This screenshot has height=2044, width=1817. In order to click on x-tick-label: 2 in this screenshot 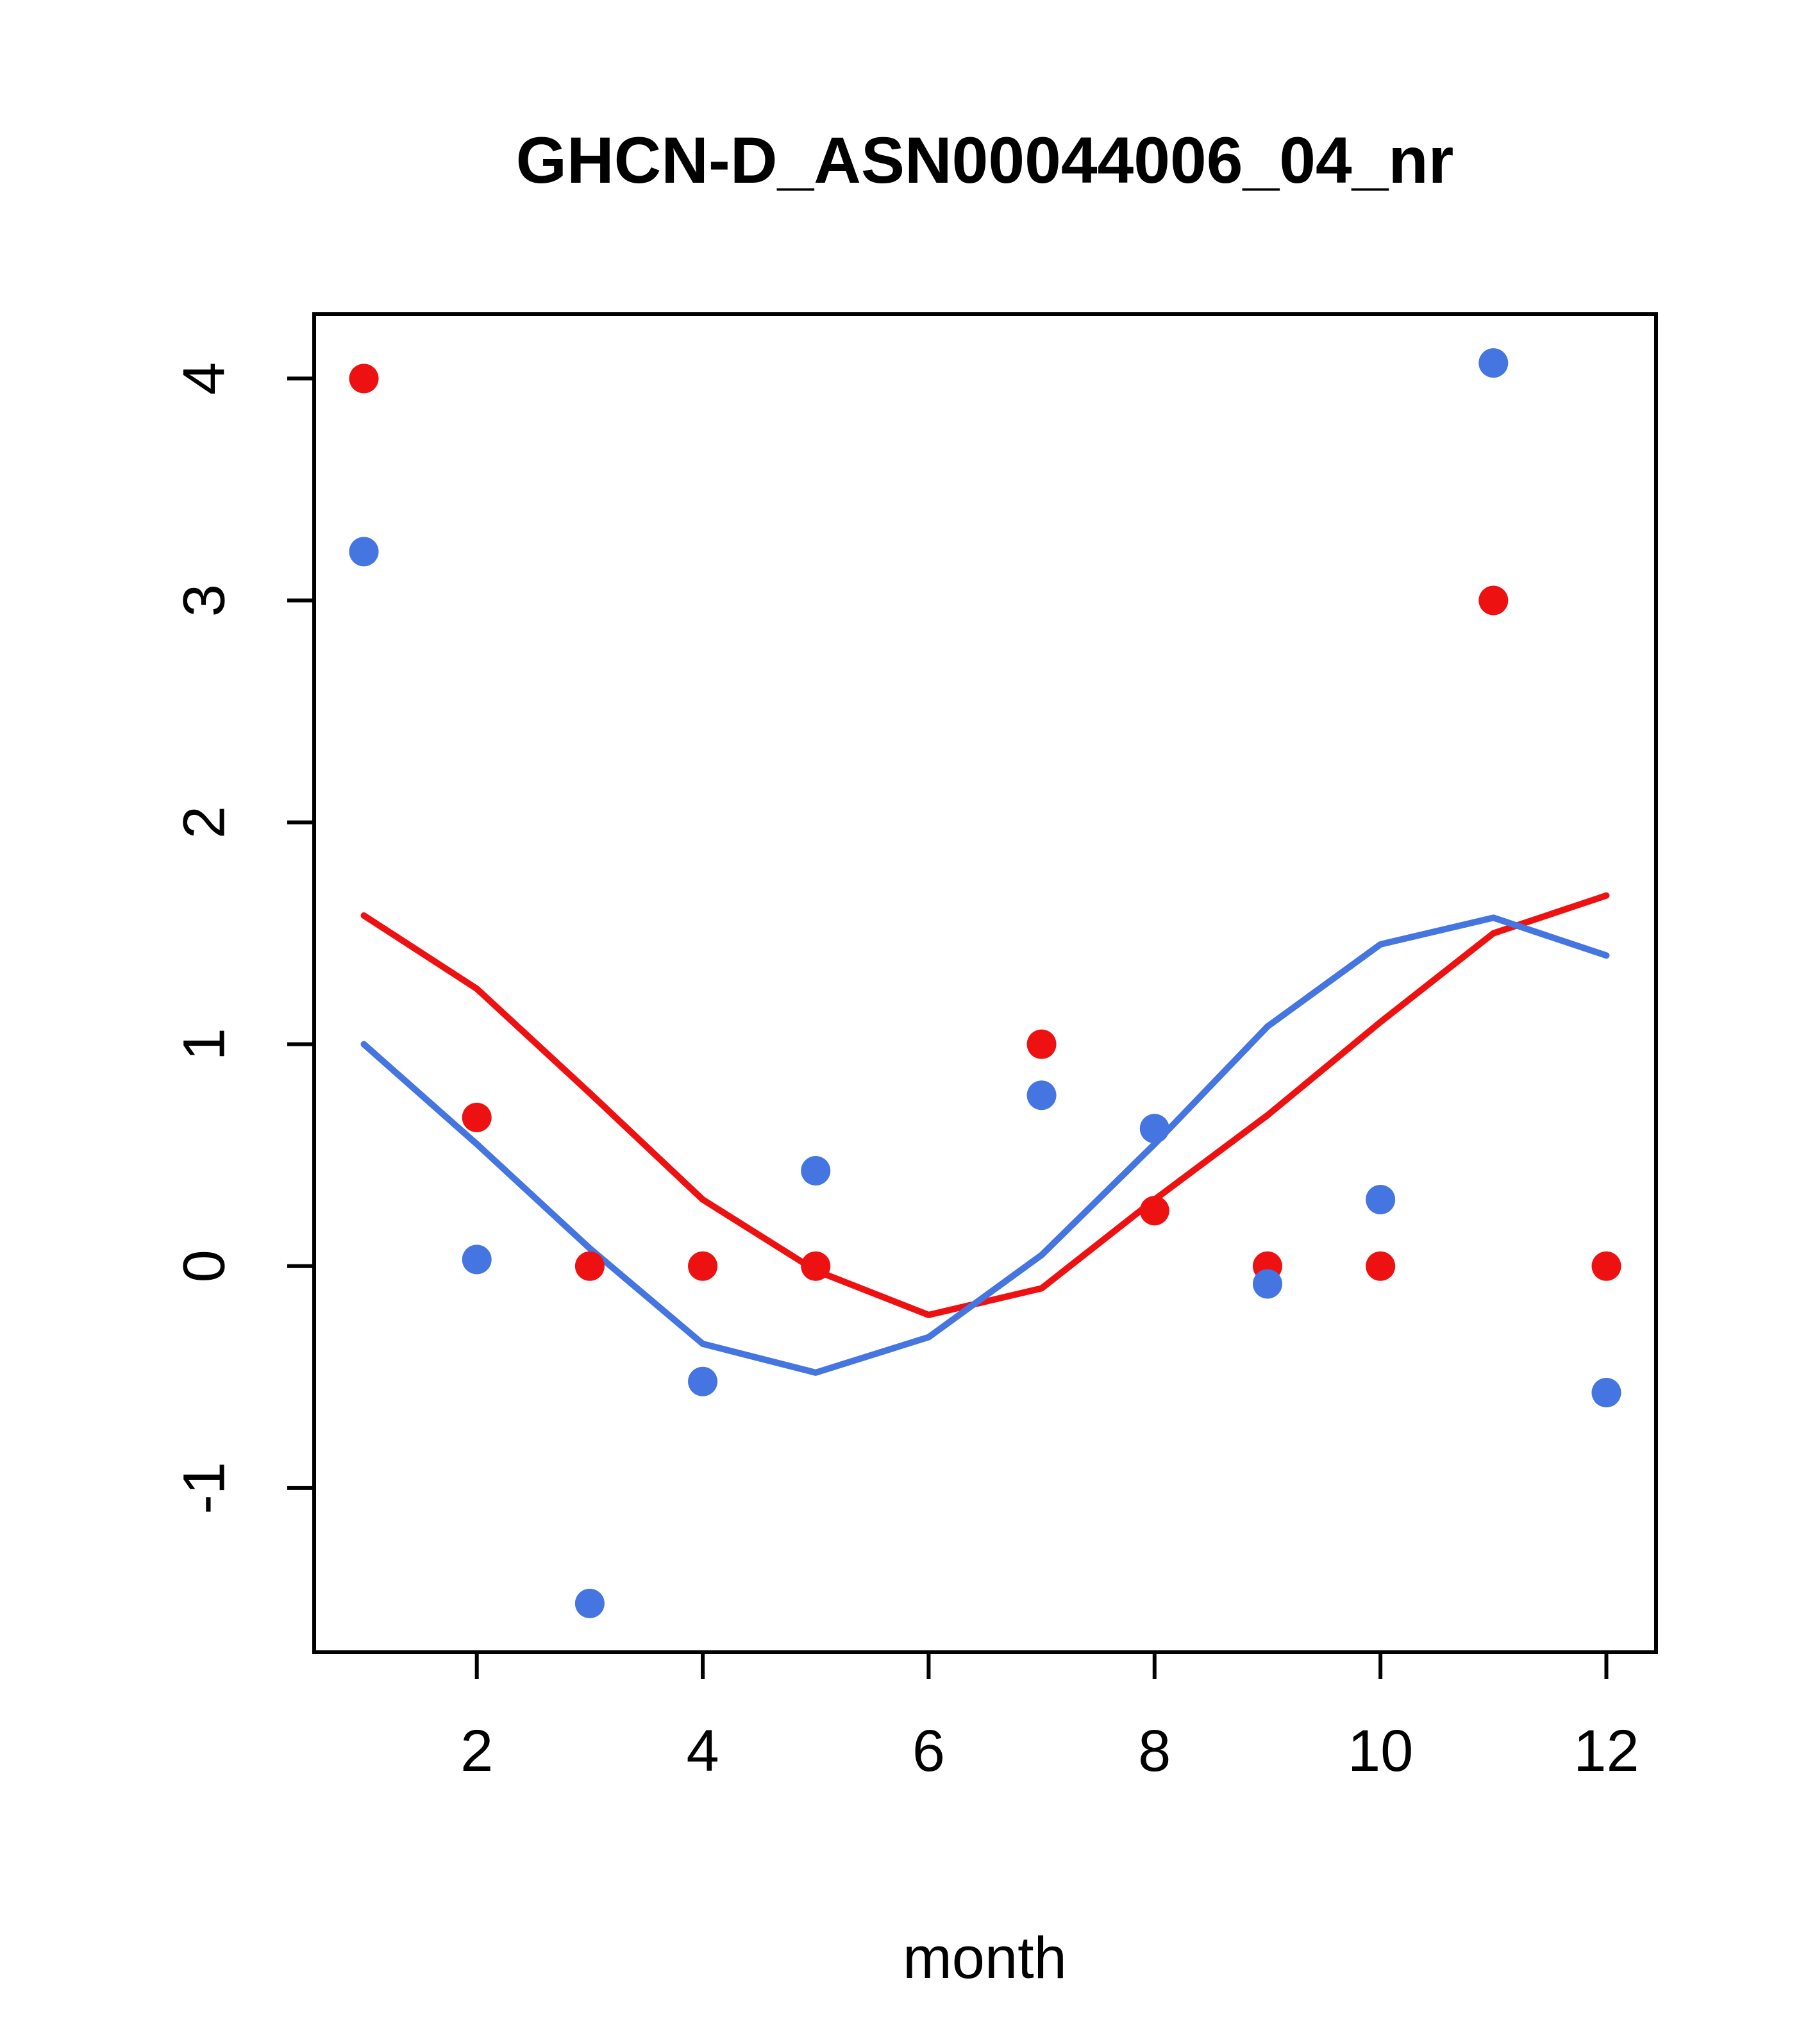, I will do `click(476, 1751)`.